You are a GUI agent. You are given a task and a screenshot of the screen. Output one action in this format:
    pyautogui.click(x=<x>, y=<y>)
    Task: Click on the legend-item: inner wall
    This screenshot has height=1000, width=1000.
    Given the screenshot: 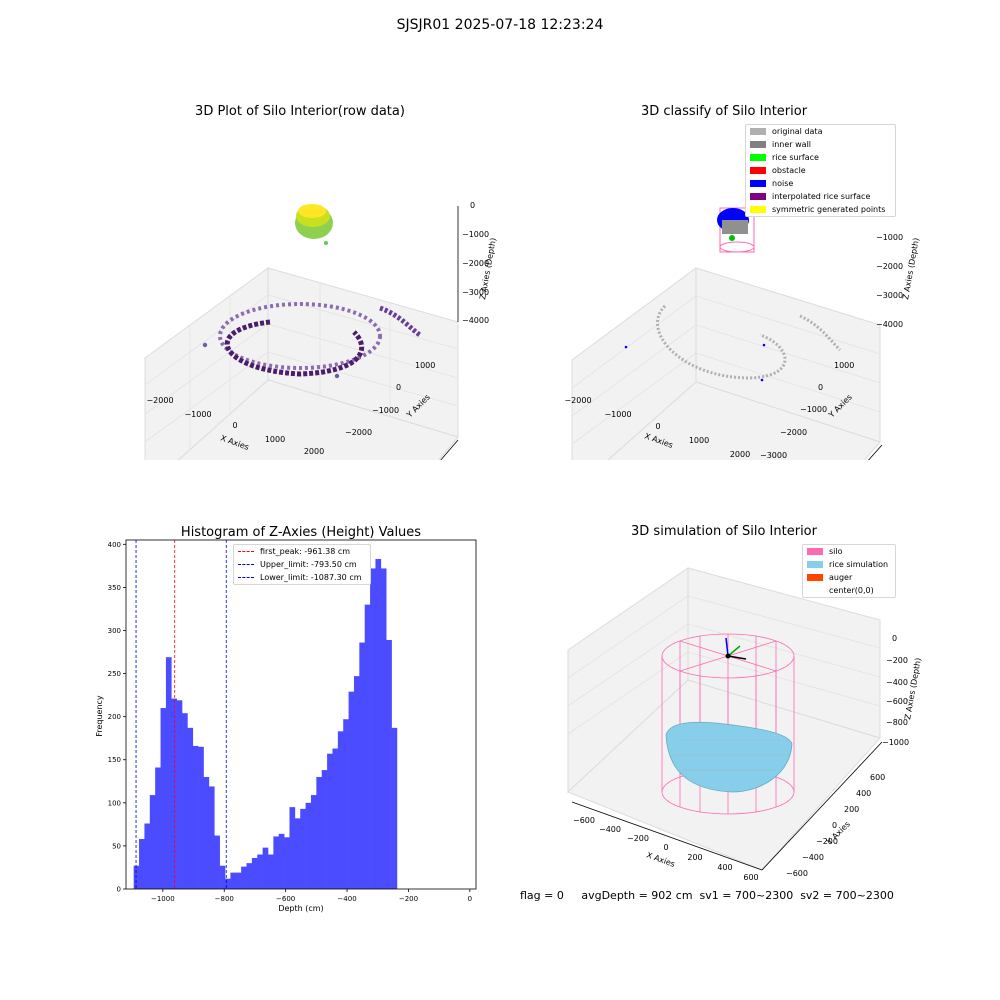 What is the action you would take?
    pyautogui.click(x=820, y=144)
    